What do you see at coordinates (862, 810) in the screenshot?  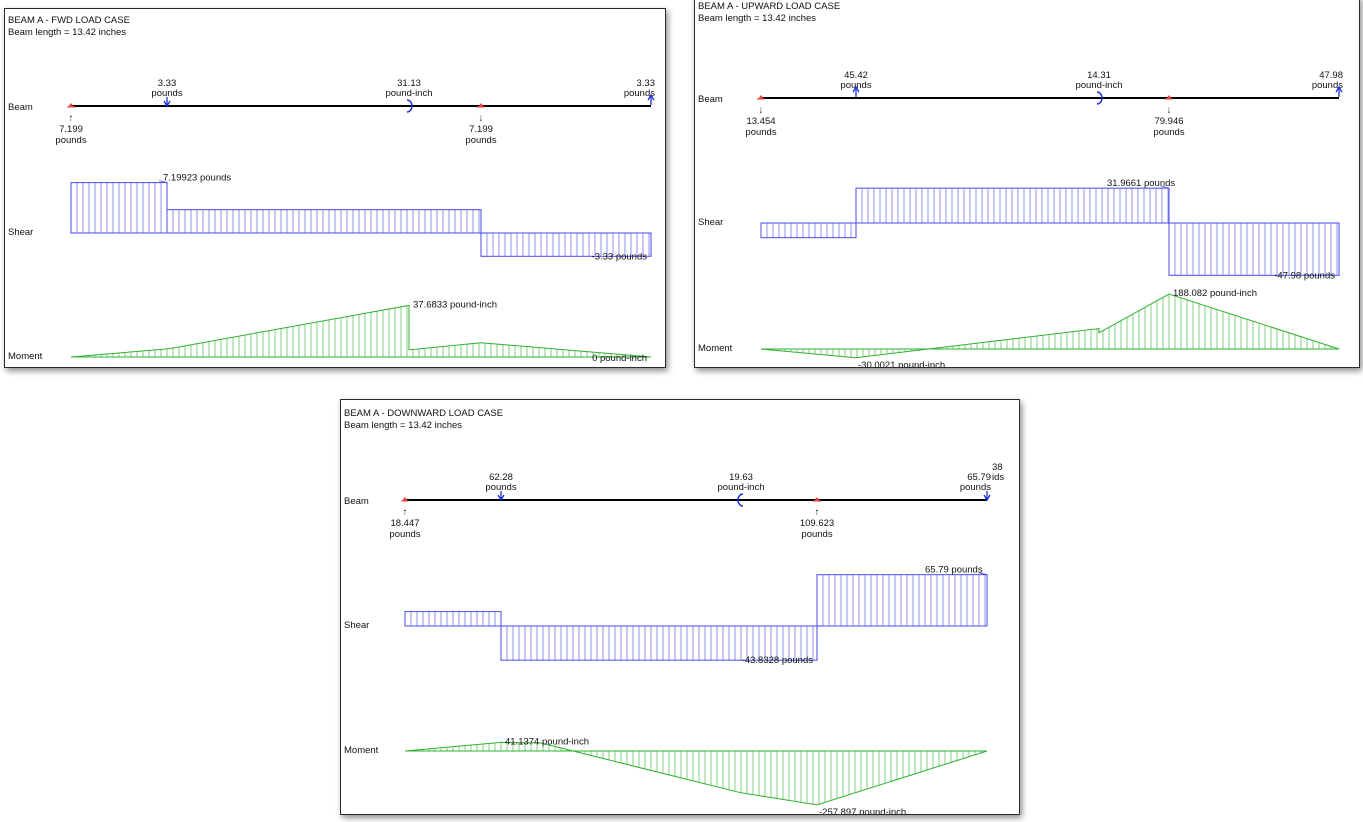 I see `moment-min-label: -257.897 pound-inch` at bounding box center [862, 810].